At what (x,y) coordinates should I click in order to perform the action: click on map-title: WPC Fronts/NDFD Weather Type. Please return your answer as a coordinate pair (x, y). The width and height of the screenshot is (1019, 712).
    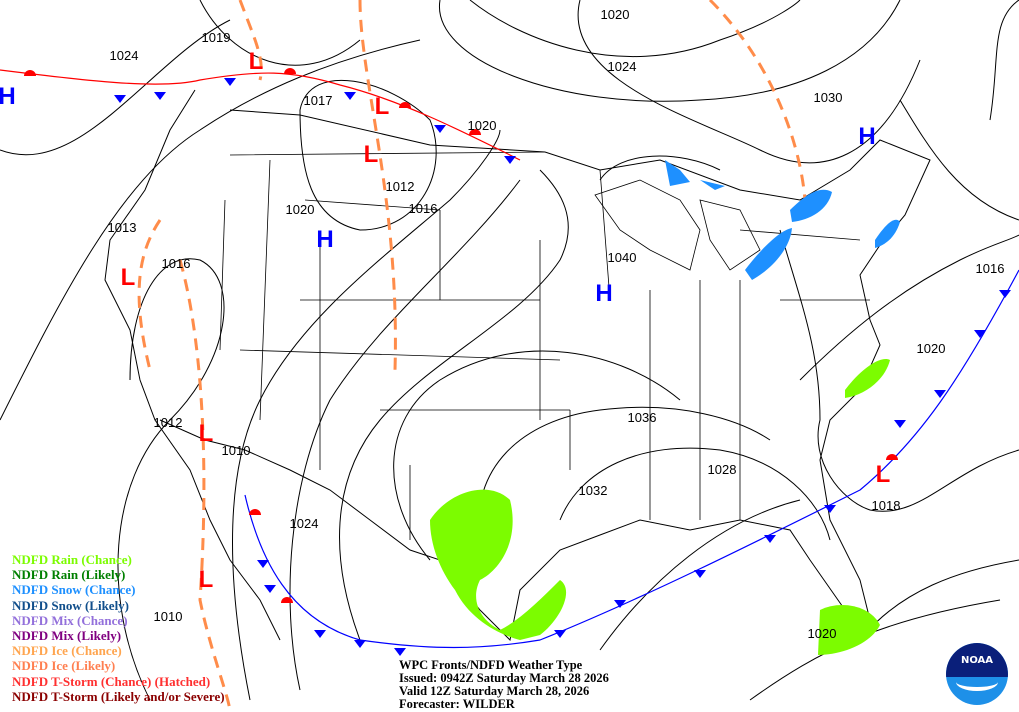
    Looking at the image, I should click on (491, 665).